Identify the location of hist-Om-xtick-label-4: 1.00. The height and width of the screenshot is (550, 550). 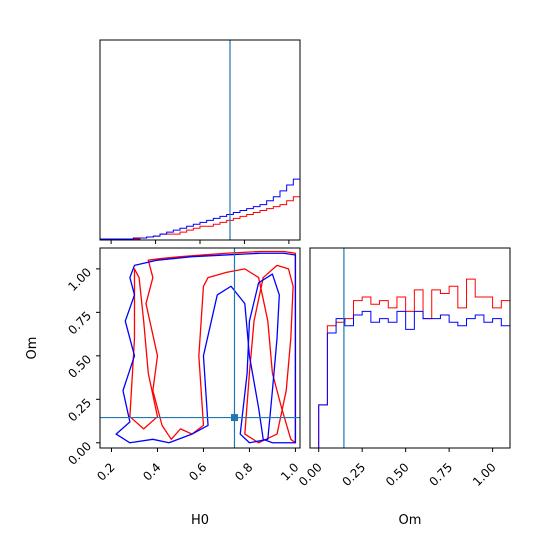
(484, 474).